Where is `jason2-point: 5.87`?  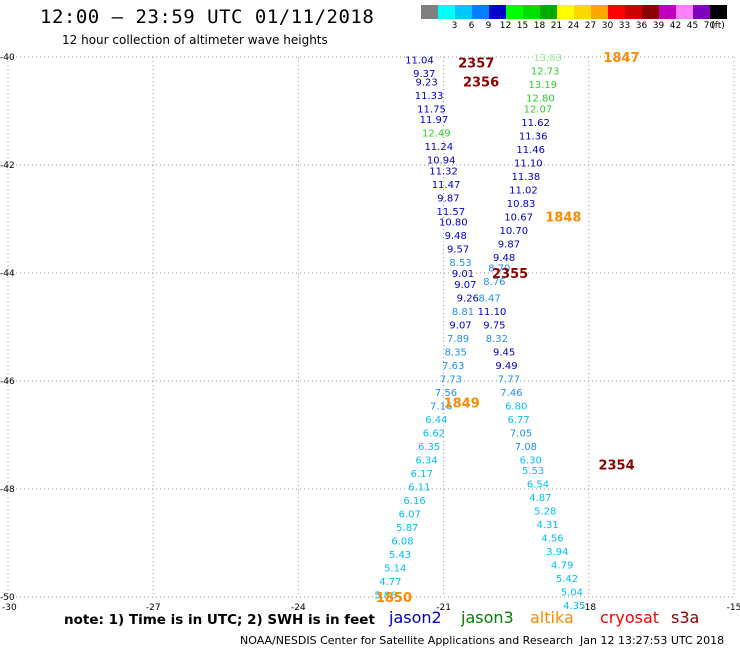
jason2-point: 5.87 is located at coordinates (407, 528).